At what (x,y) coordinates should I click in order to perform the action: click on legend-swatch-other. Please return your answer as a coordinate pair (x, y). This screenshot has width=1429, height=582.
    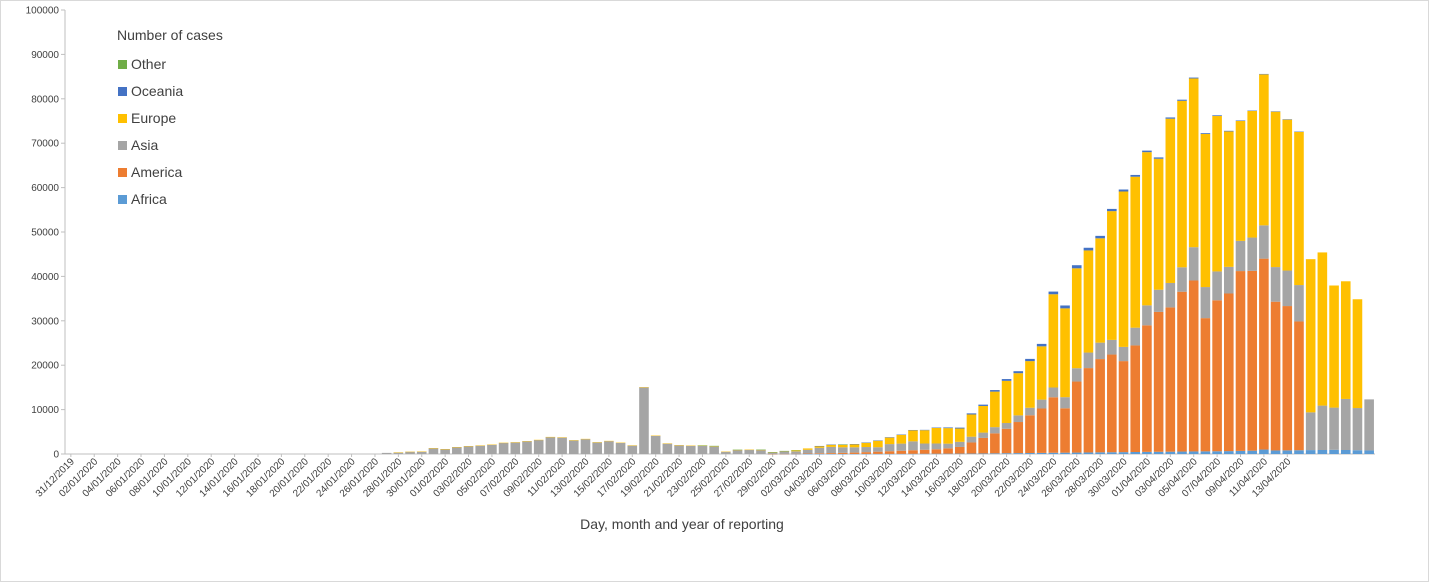
    Looking at the image, I should click on (122, 64).